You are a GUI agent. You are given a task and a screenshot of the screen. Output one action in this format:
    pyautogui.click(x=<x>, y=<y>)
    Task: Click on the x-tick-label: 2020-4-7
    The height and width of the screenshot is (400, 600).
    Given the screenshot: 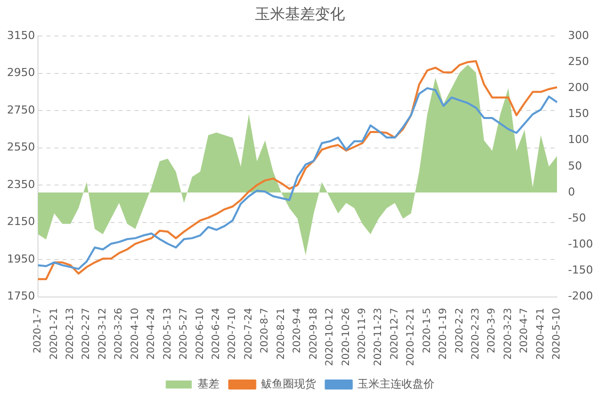 What is the action you would take?
    pyautogui.click(x=524, y=331)
    